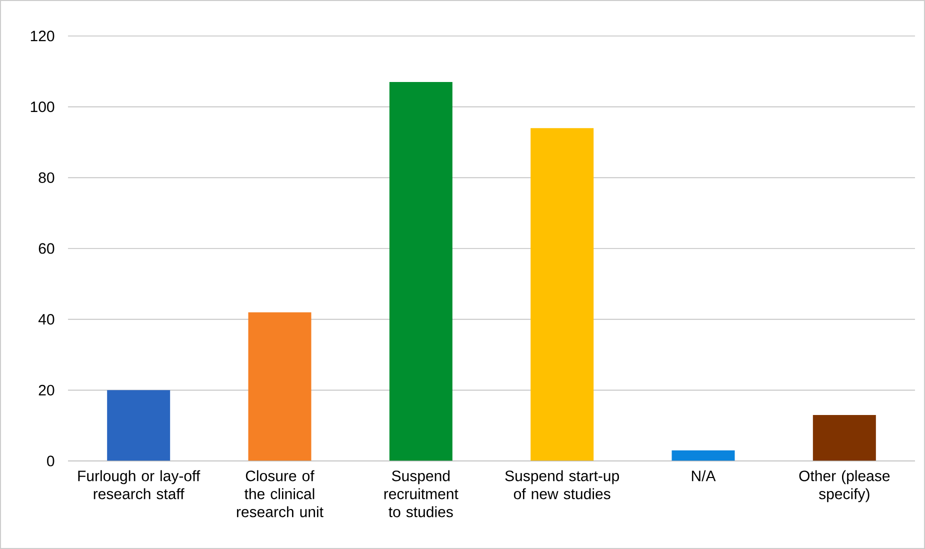  I want to click on x-tick-label: Suspend recruitment to studies, so click(421, 494).